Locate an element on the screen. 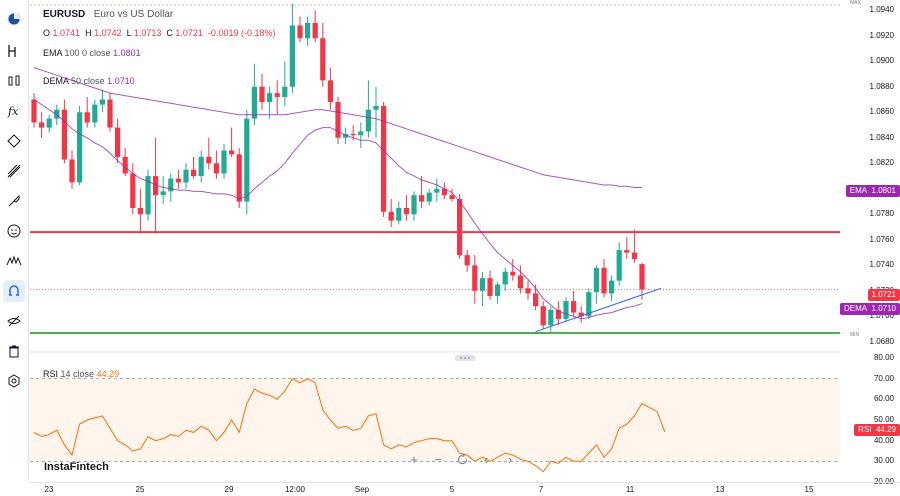 The image size is (900, 496). high-value: 1.0742 is located at coordinates (108, 33).